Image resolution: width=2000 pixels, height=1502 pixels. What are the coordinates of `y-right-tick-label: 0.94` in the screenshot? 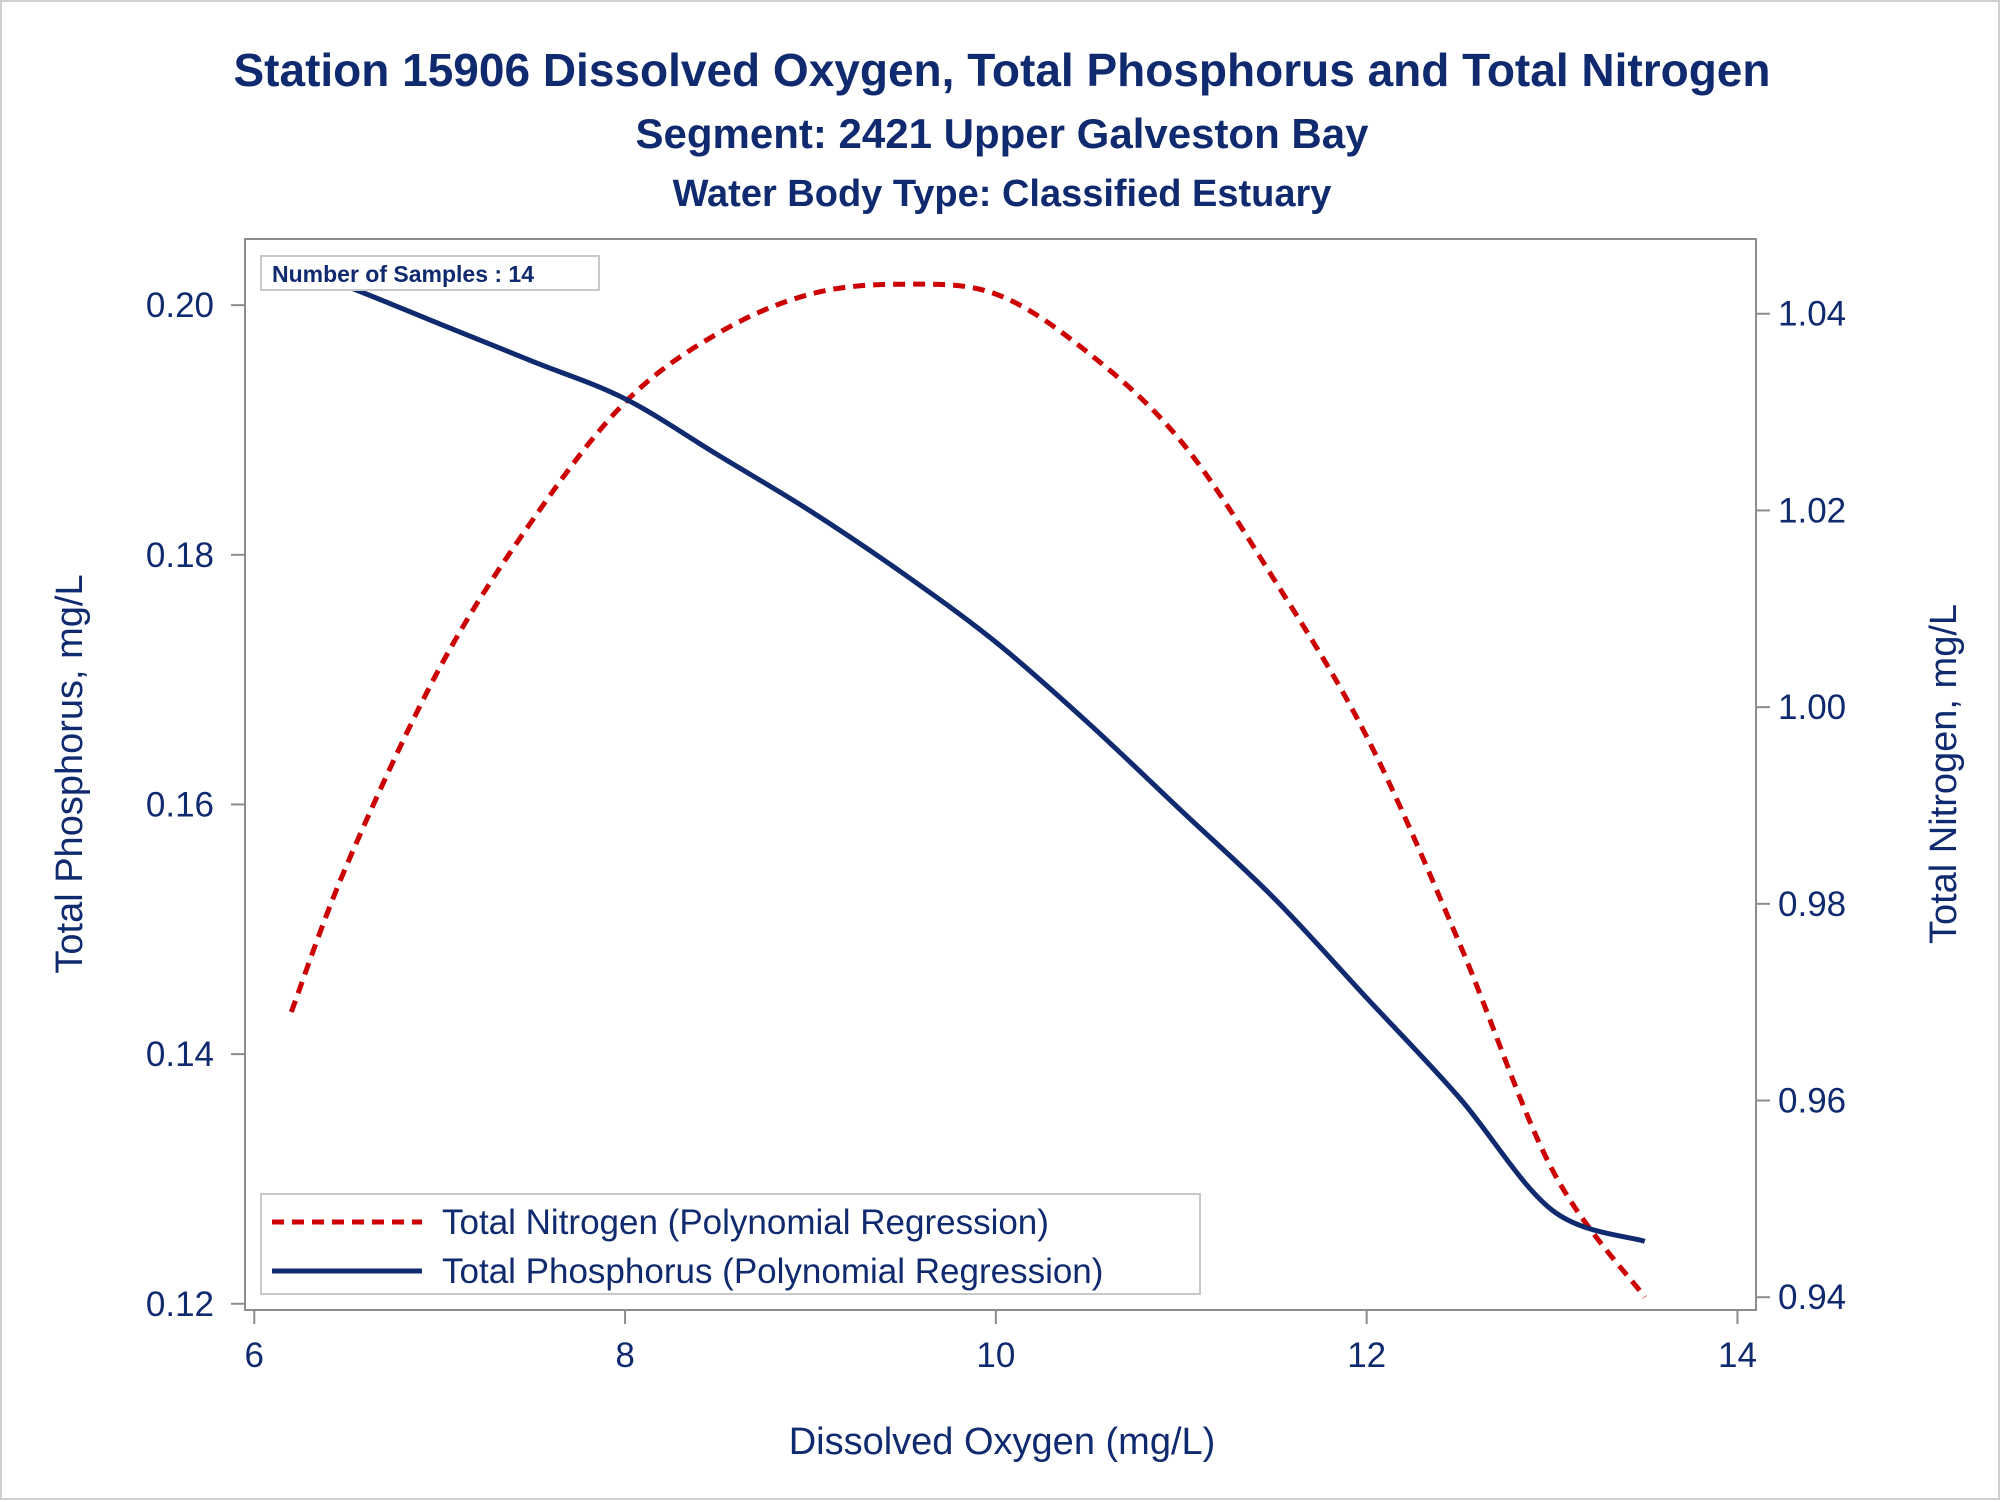 It's located at (1812, 1297).